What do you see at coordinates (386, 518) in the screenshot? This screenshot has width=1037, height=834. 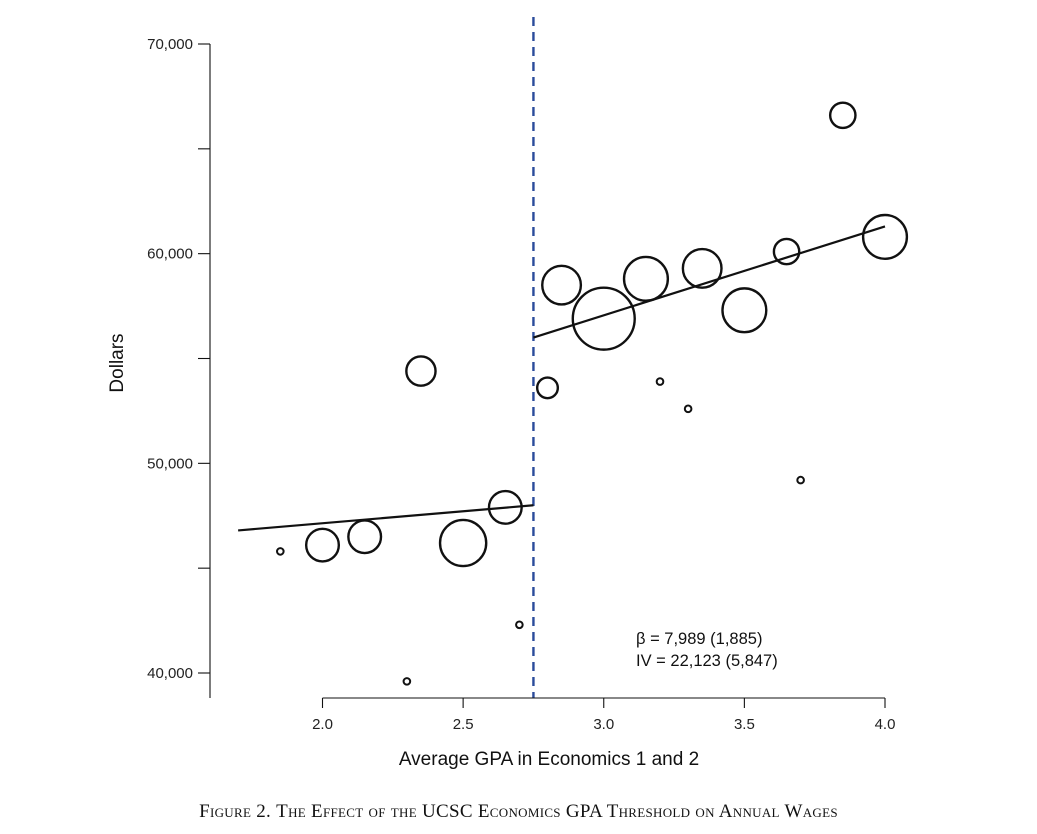 I see `fit-line-below` at bounding box center [386, 518].